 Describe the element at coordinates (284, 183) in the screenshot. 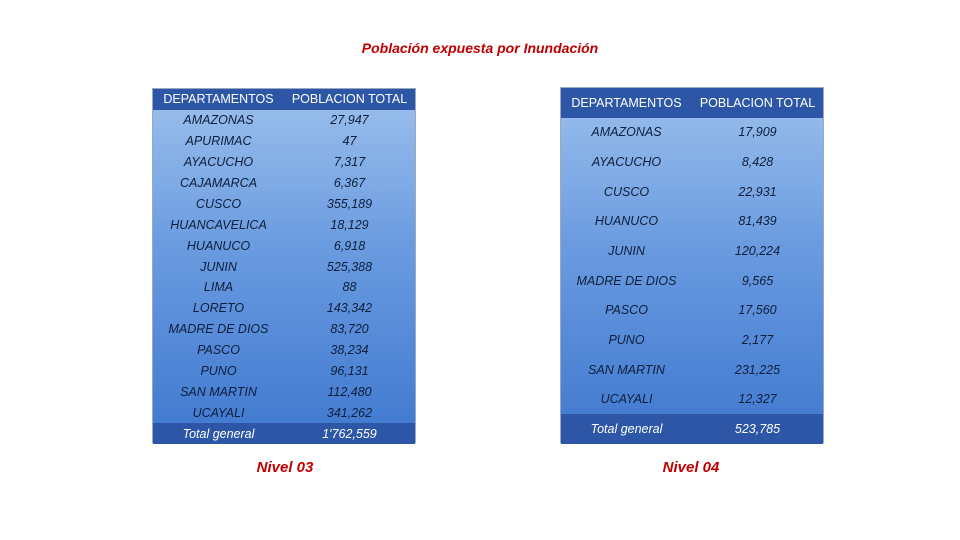

I see `table-row: CAJAMARCA 6,367` at that location.